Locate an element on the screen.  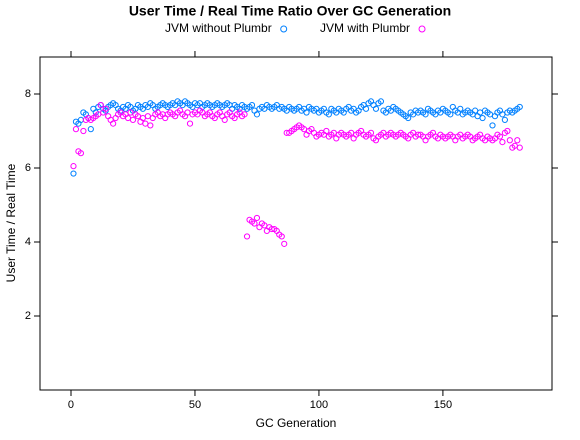
x-tick-label: 100 is located at coordinates (319, 405).